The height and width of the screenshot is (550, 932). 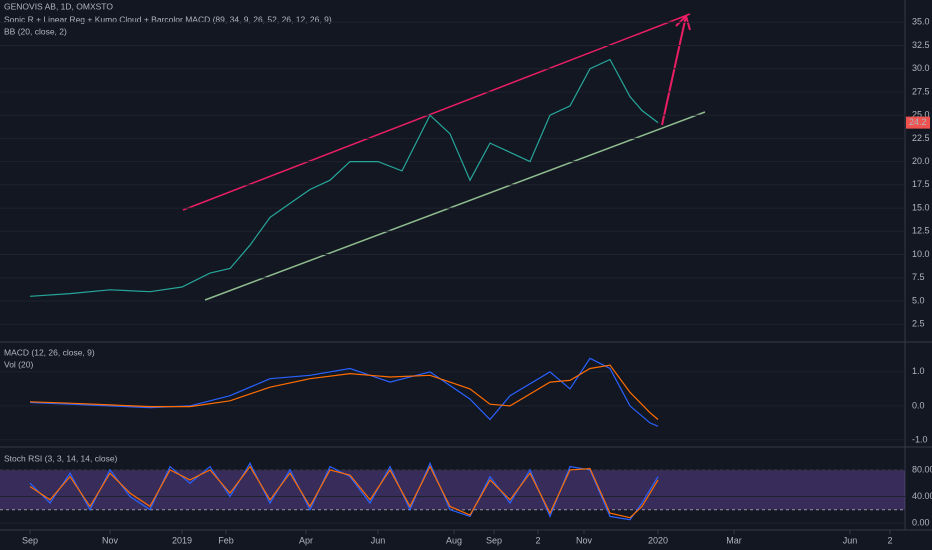 I want to click on x-tick-label: Apr, so click(x=306, y=540).